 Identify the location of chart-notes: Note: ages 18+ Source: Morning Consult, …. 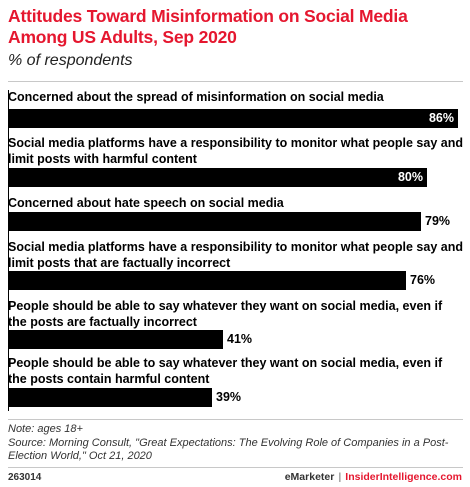
(235, 443).